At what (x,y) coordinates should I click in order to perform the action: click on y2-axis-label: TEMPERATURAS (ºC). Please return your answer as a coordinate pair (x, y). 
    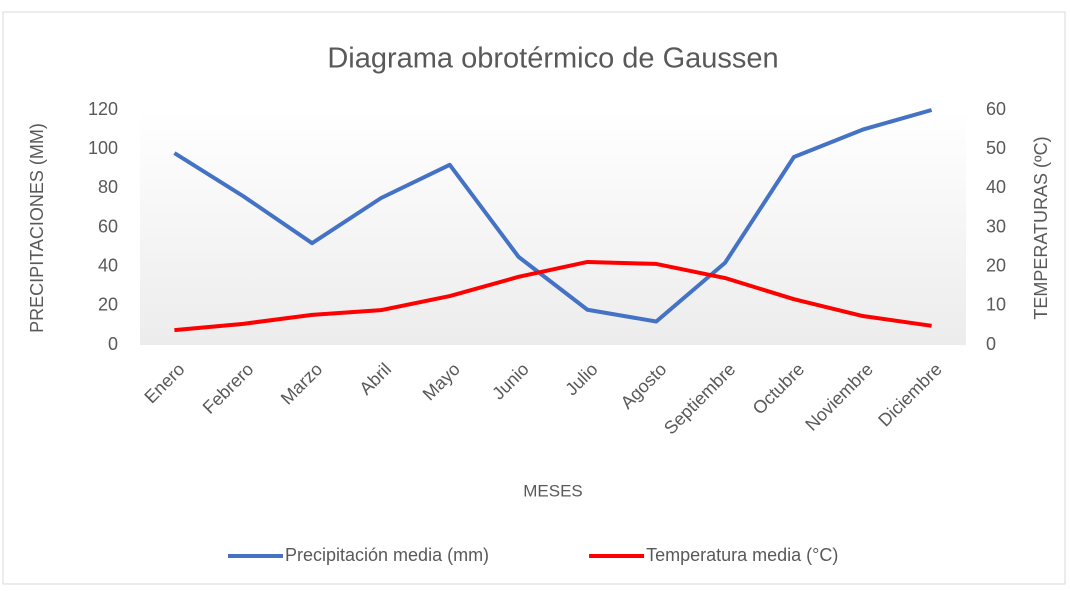
    Looking at the image, I should click on (1041, 227).